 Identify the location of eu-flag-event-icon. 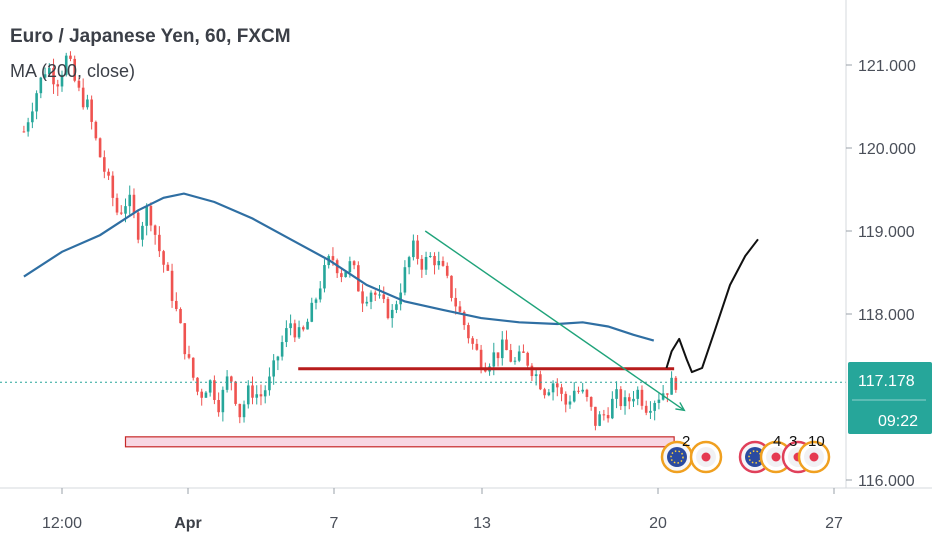
(677, 457).